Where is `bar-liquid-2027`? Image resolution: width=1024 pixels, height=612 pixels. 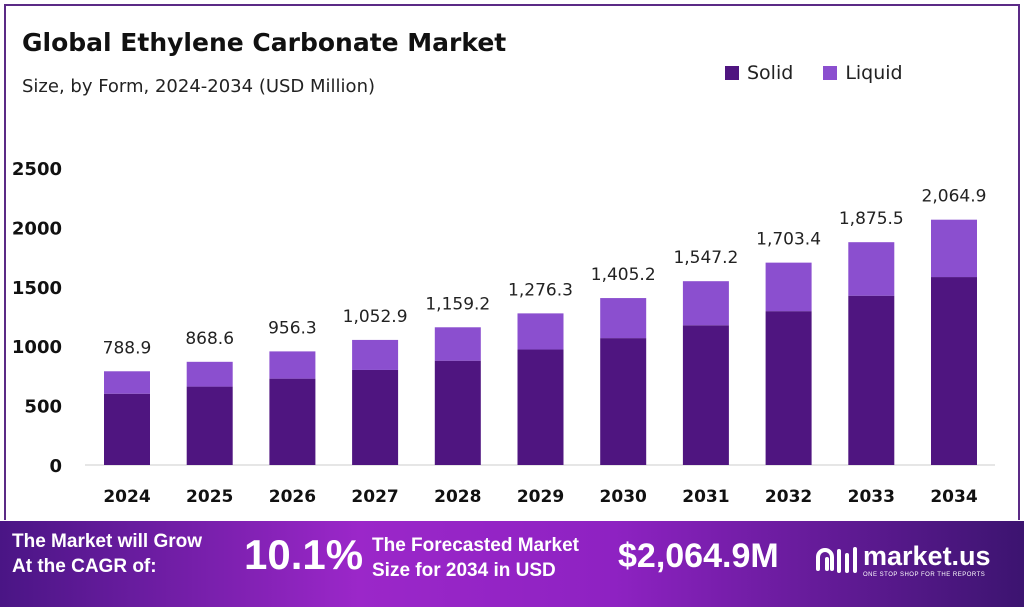 bar-liquid-2027 is located at coordinates (375, 354).